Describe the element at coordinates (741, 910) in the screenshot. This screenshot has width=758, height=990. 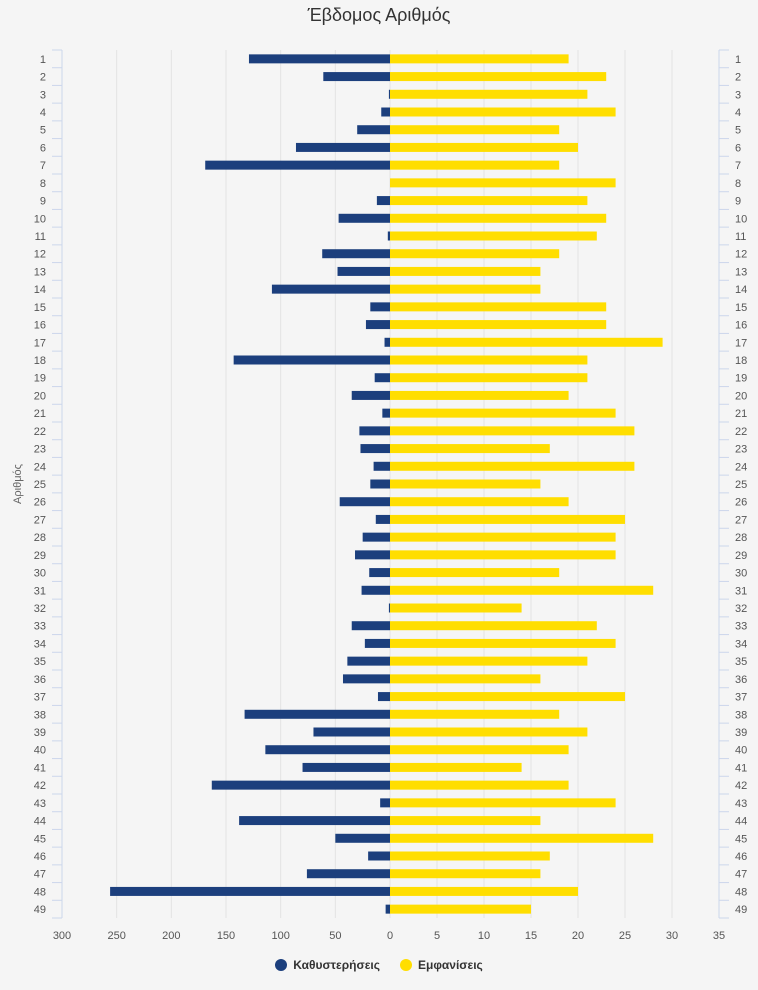
I see `category-label-right: 49` at that location.